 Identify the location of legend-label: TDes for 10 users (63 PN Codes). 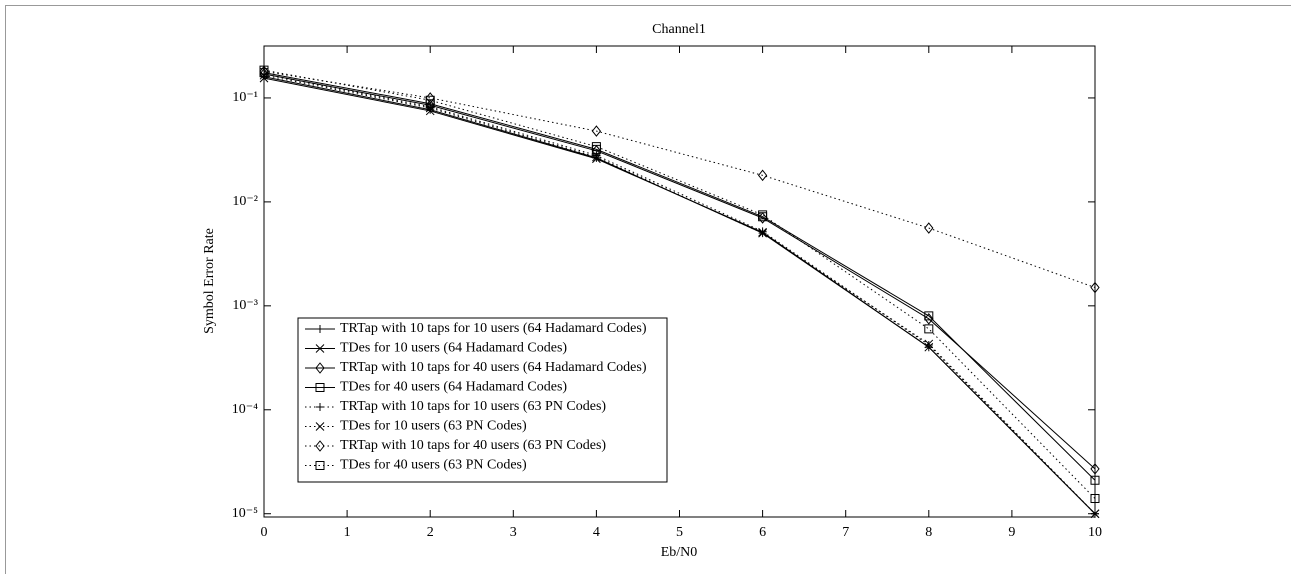
(433, 426).